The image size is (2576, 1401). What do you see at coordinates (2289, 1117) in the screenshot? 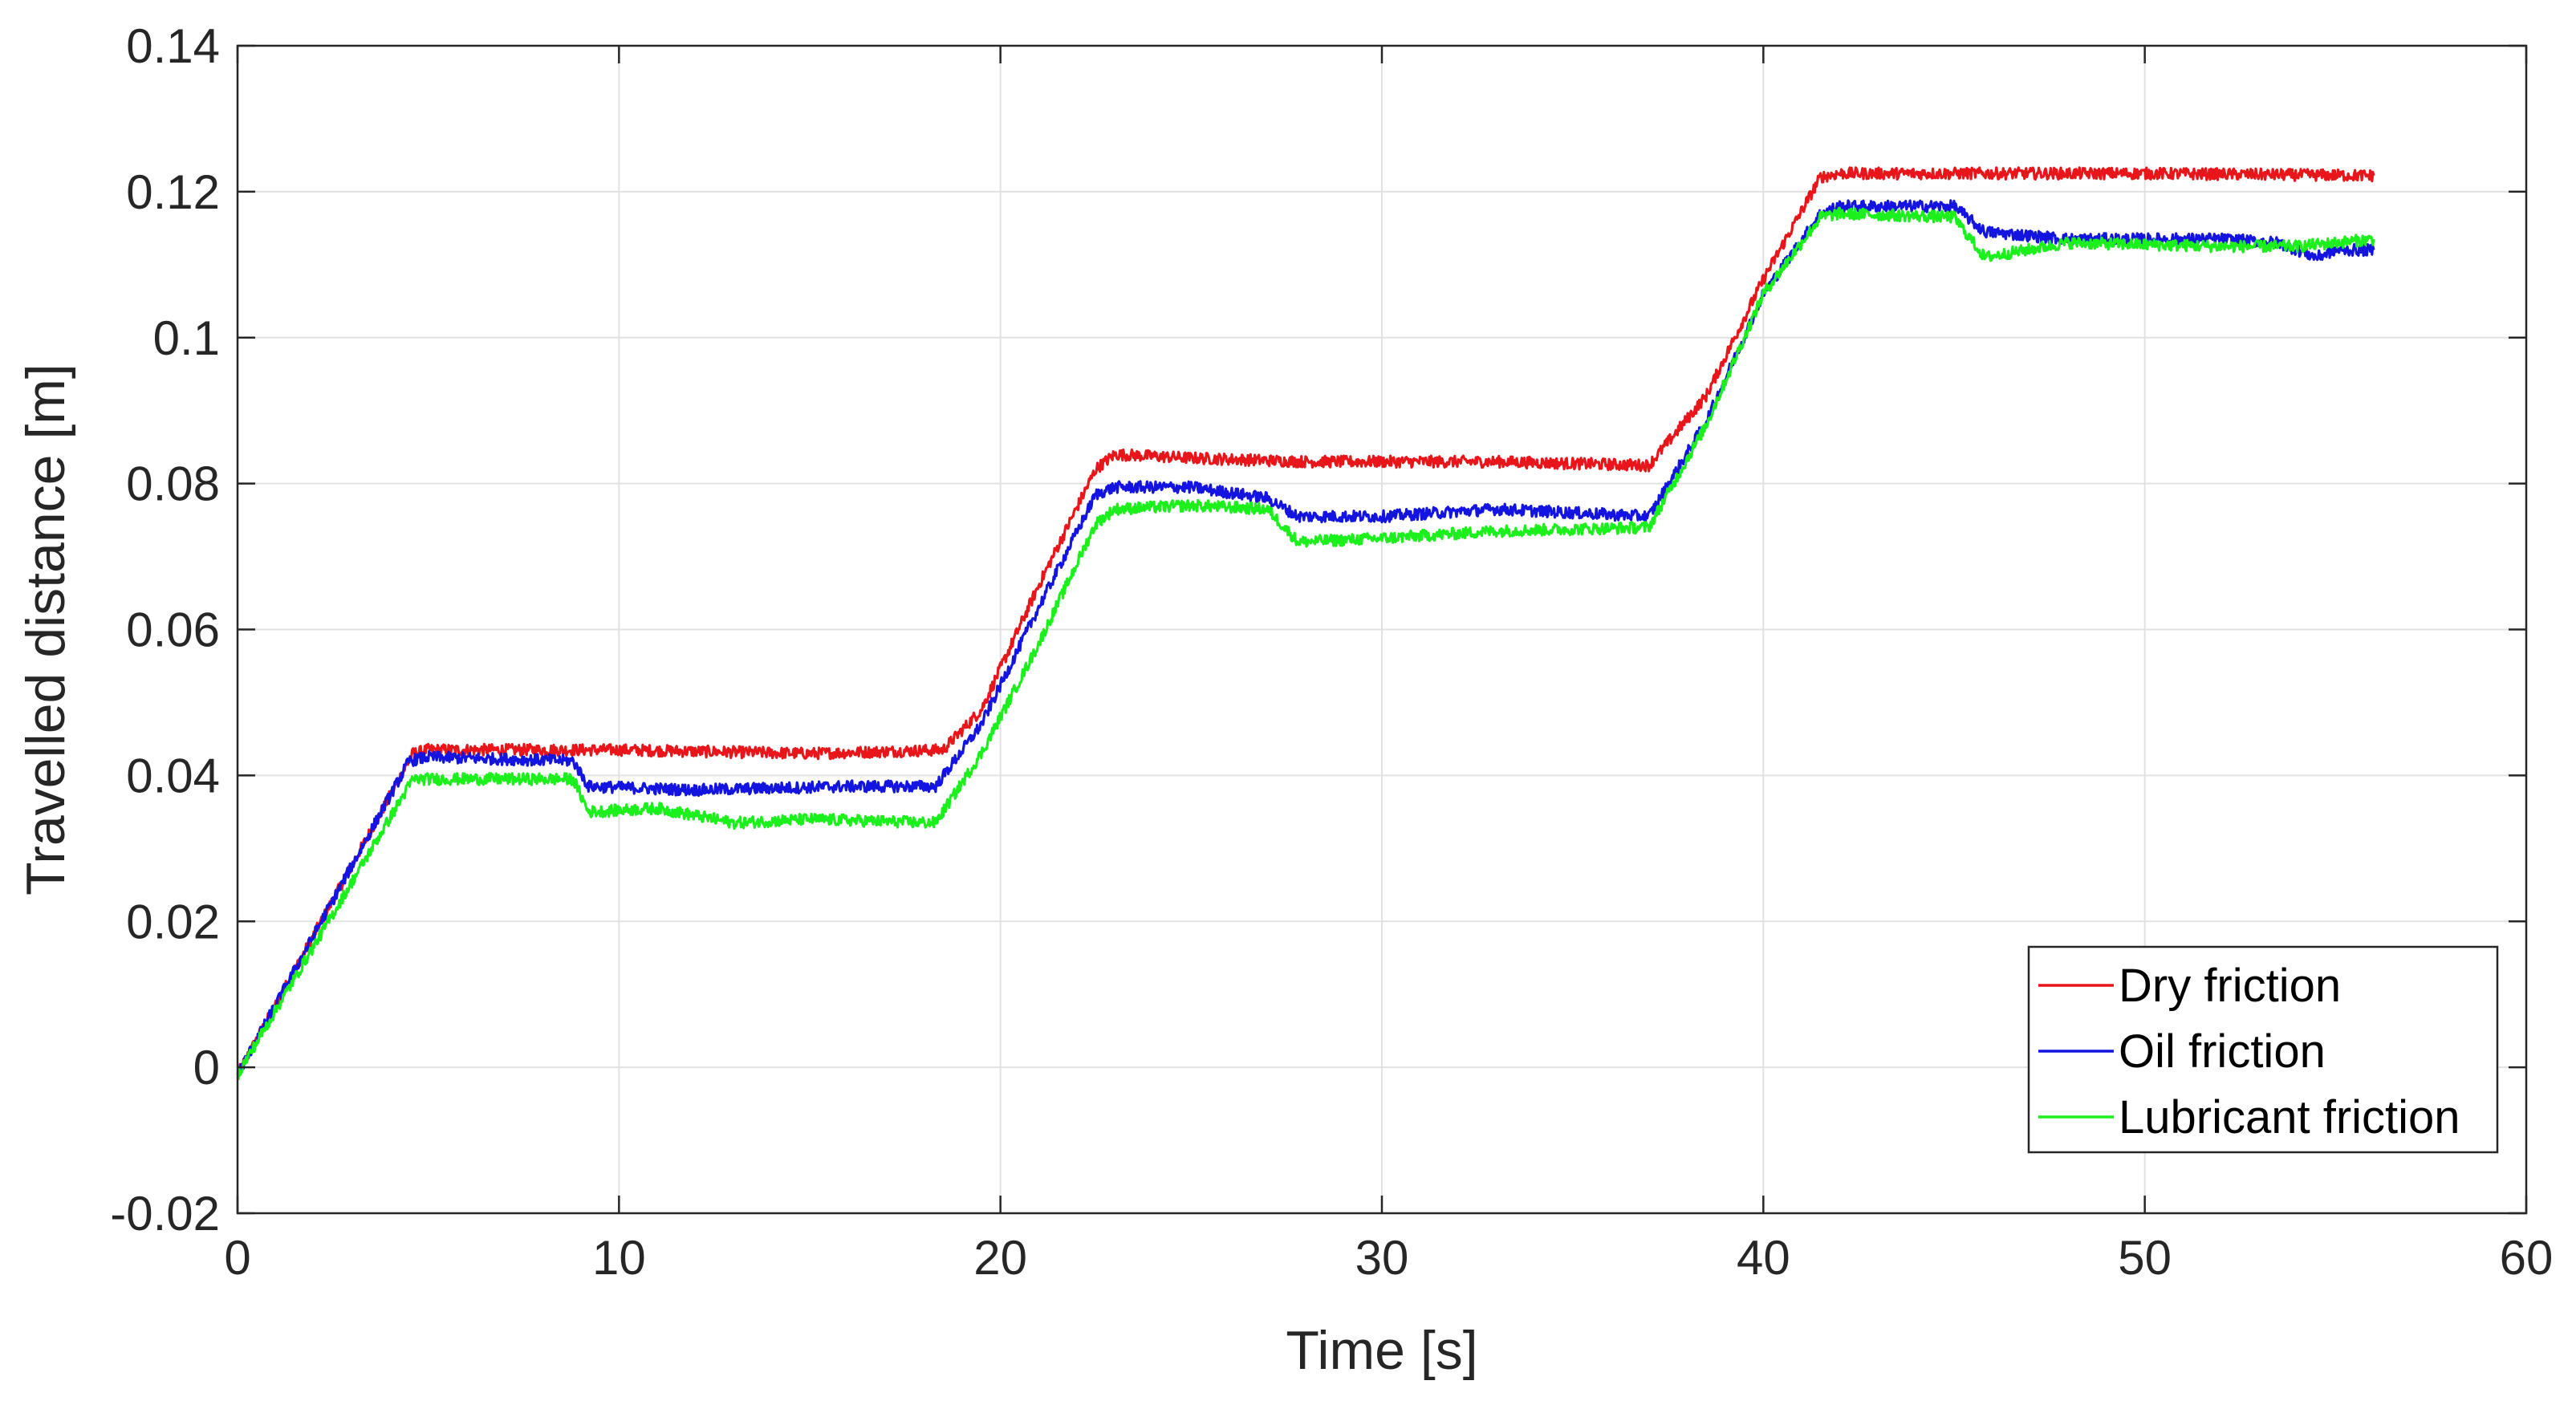
I see `legend-label: Lubricant friction` at bounding box center [2289, 1117].